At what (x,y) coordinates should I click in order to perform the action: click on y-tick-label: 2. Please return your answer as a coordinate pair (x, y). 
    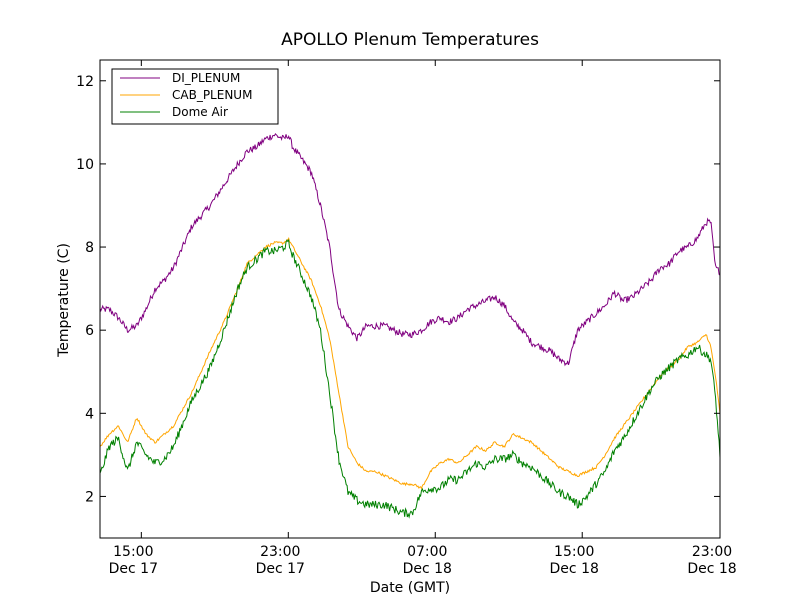
    Looking at the image, I should click on (89, 497).